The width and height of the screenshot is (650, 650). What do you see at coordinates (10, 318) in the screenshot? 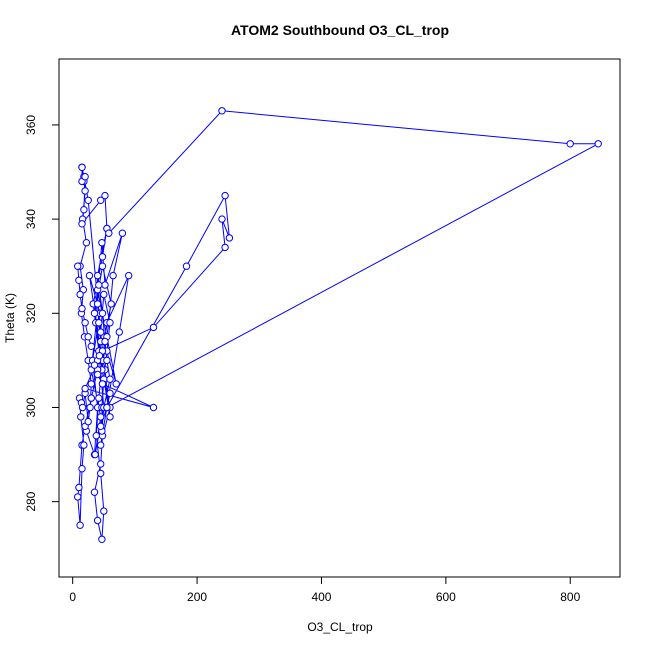
I see `y-axis-label: Theta (K)` at bounding box center [10, 318].